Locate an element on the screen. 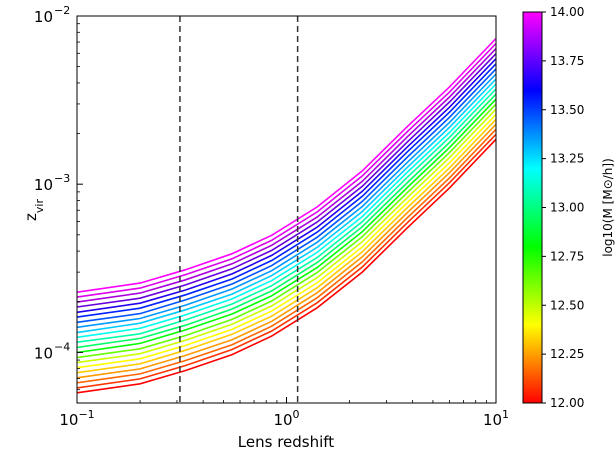 This screenshot has width=615, height=461. y-tick-label-0: 10 is located at coordinates (43, 353).